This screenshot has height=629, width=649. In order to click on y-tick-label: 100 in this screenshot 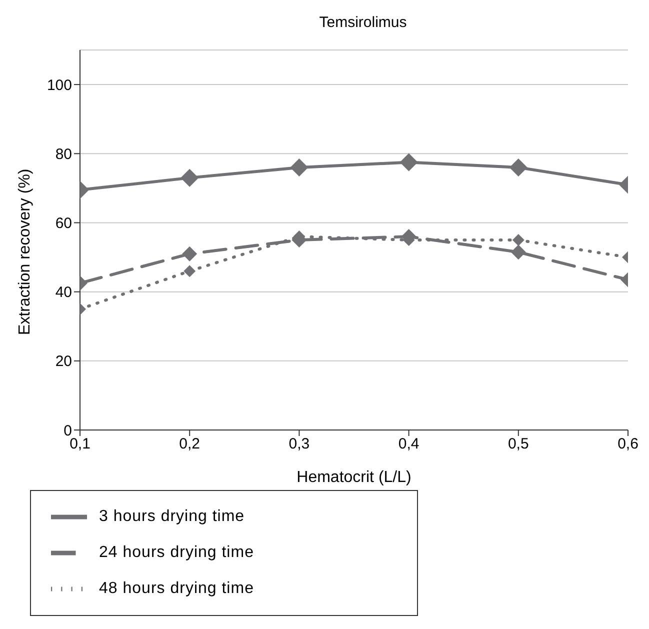, I will do `click(59, 85)`.